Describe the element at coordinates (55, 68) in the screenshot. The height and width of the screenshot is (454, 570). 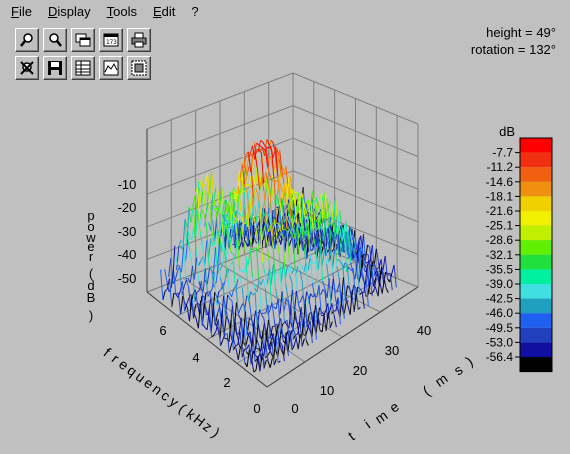
I see `save-button` at that location.